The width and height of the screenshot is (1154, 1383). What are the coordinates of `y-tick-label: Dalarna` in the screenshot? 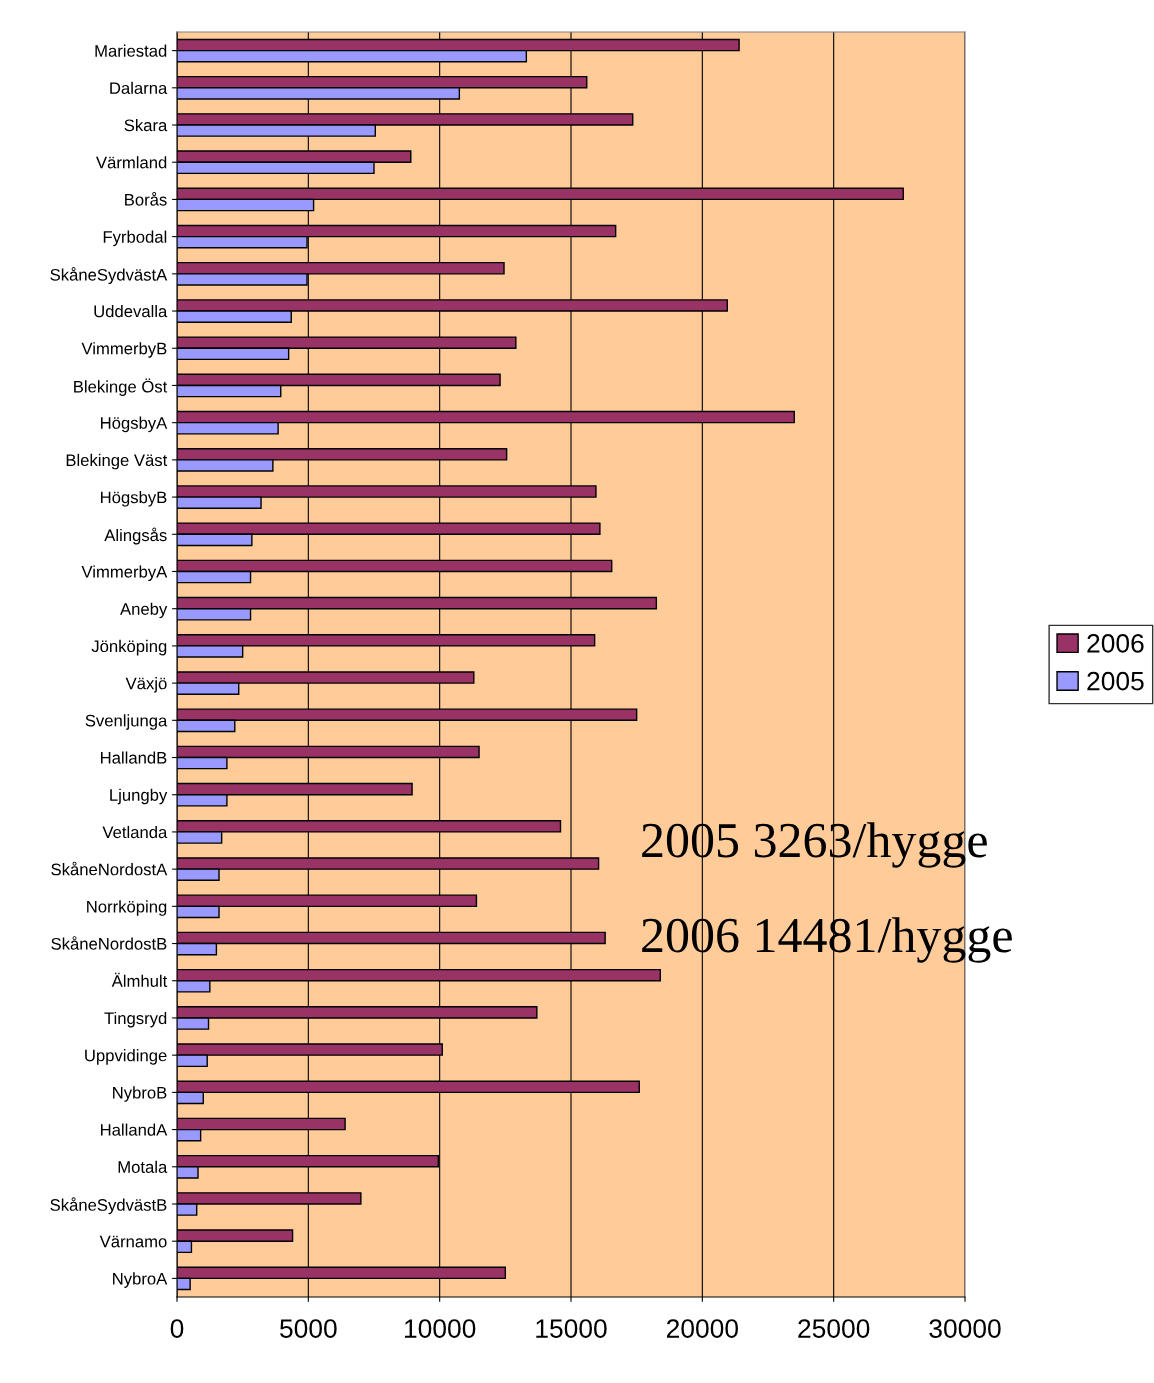 It's located at (139, 88).